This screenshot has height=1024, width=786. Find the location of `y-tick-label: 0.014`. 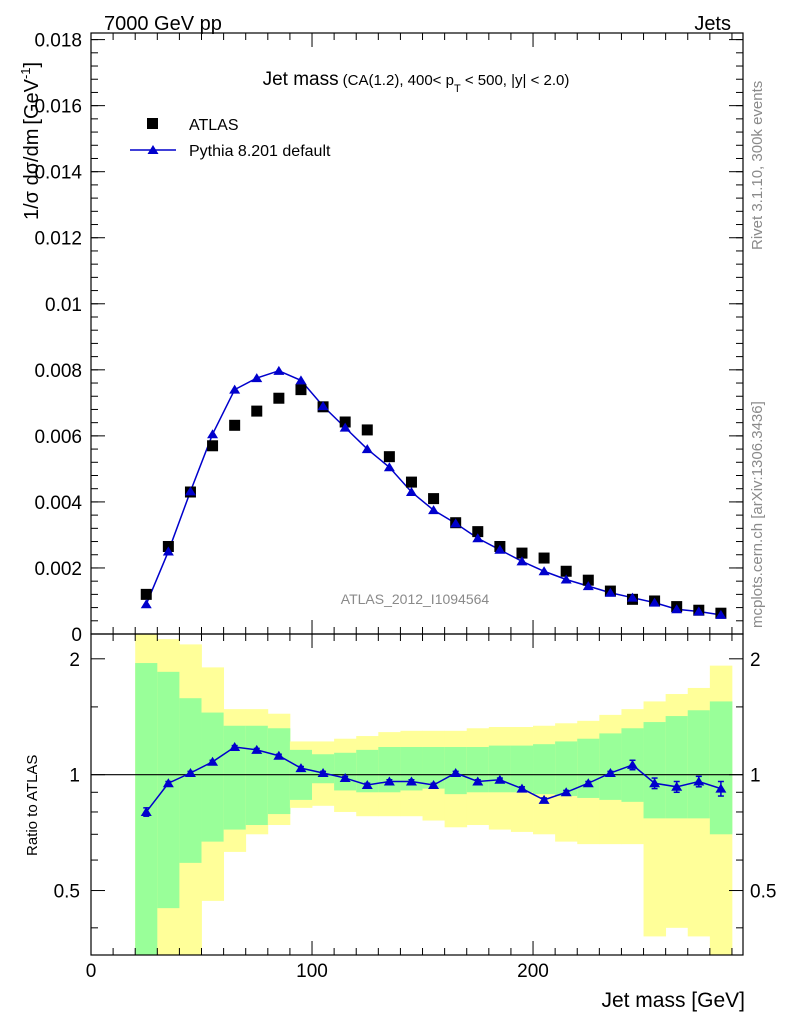

y-tick-label: 0.014 is located at coordinates (58, 173).